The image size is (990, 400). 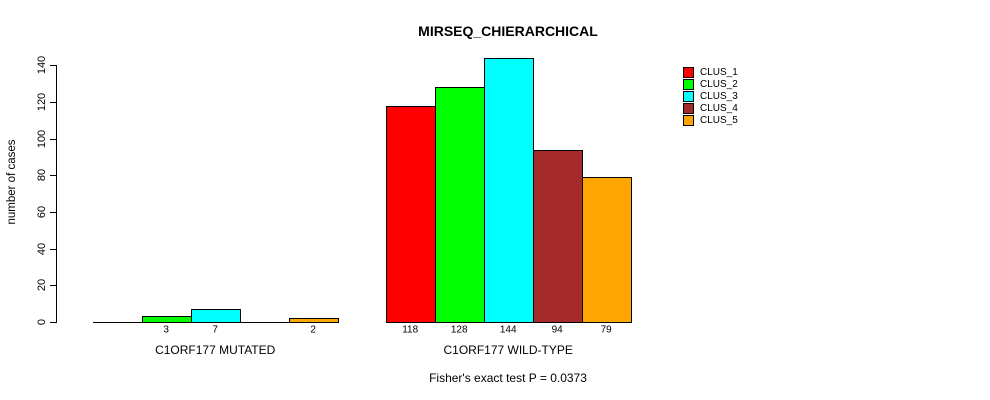 What do you see at coordinates (42, 285) in the screenshot?
I see `y-tick-label: 20` at bounding box center [42, 285].